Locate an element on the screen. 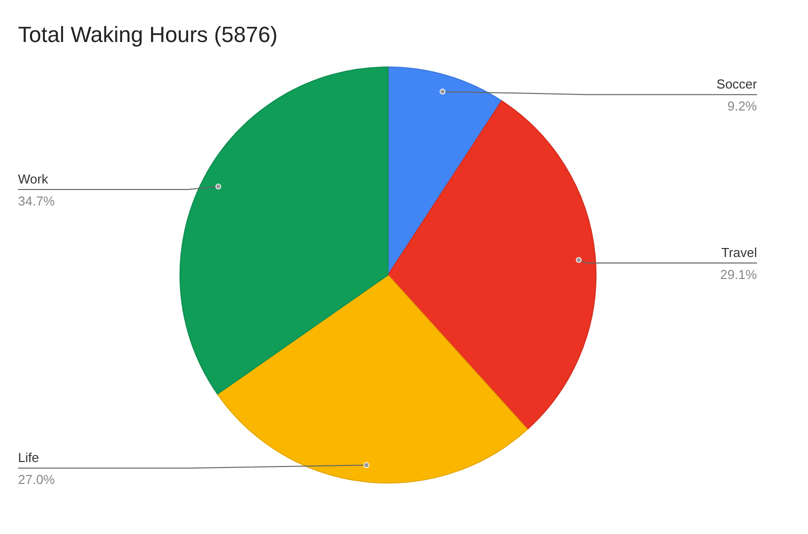  slice-label: Work is located at coordinates (33, 179).